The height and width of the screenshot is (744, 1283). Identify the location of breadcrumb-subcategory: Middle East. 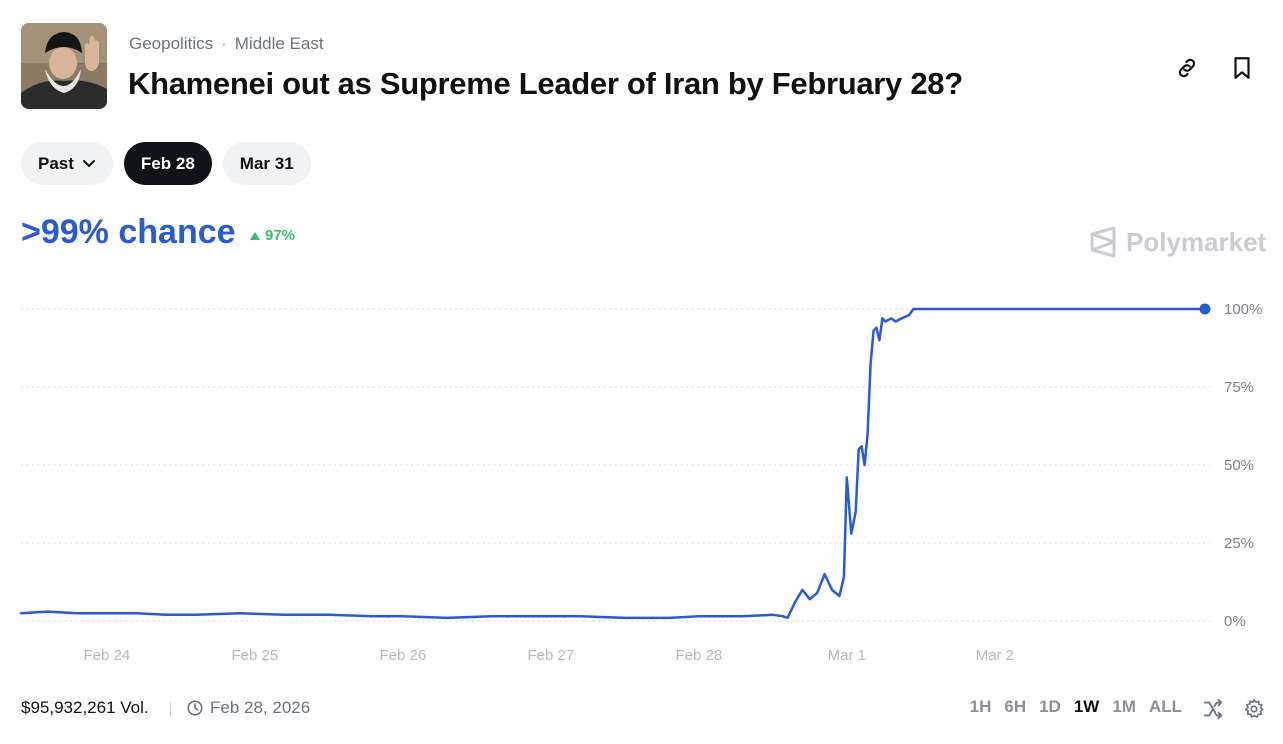
(279, 43).